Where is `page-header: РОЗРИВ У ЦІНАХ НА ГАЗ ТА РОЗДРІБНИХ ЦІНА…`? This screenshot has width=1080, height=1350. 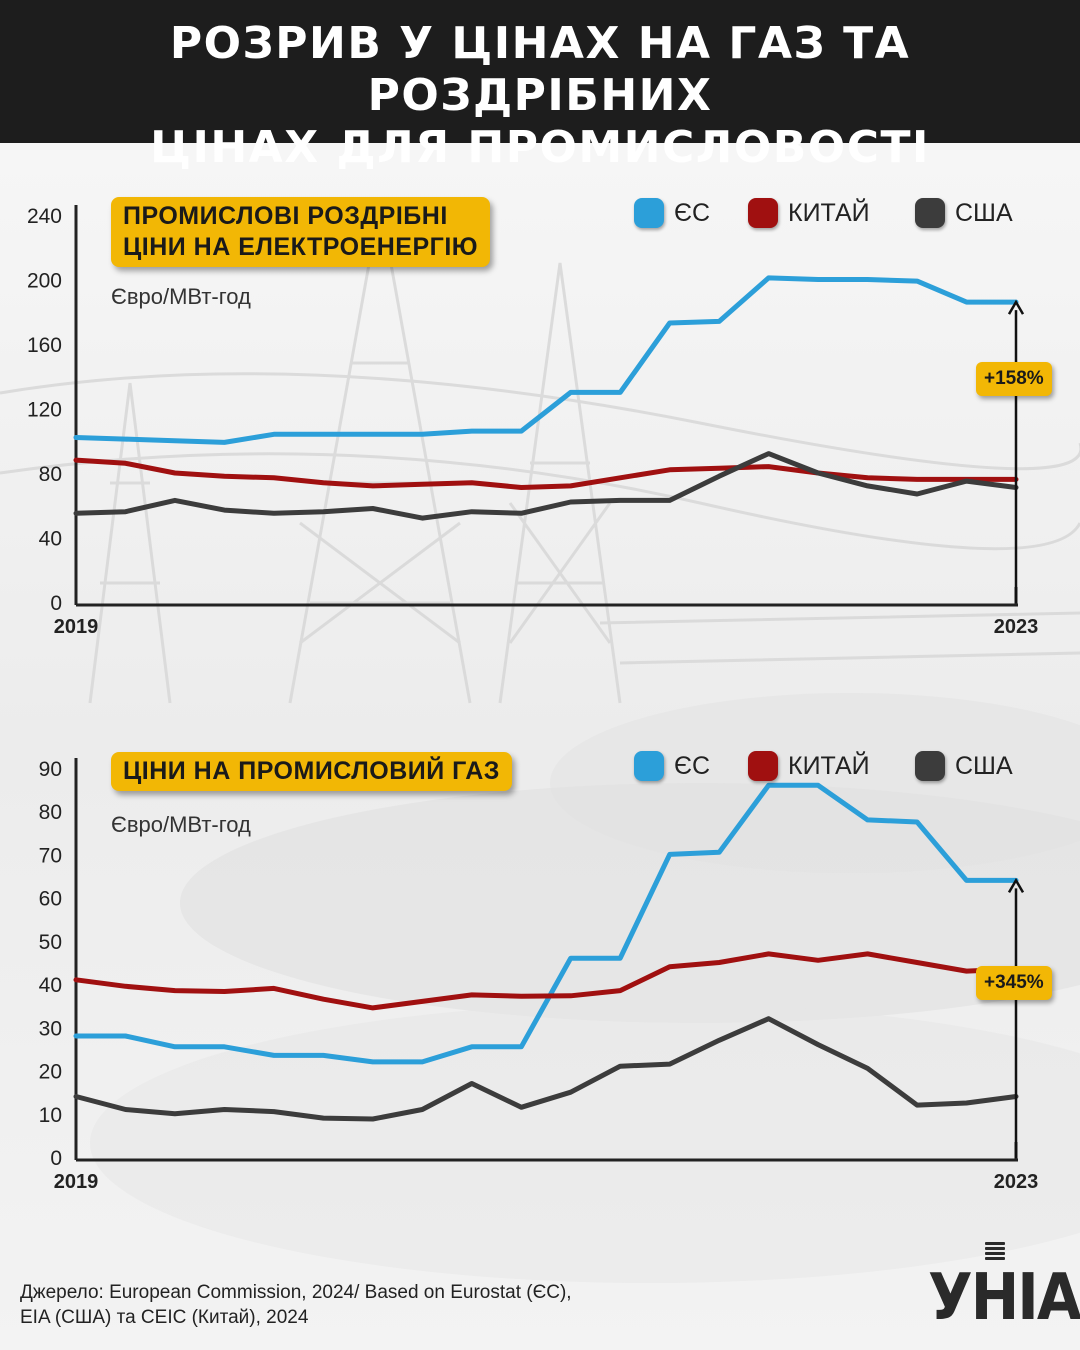
page-header: РОЗРИВ У ЦІНАХ НА ГАЗ ТА РОЗДРІБНИХ ЦІНА… is located at coordinates (540, 86).